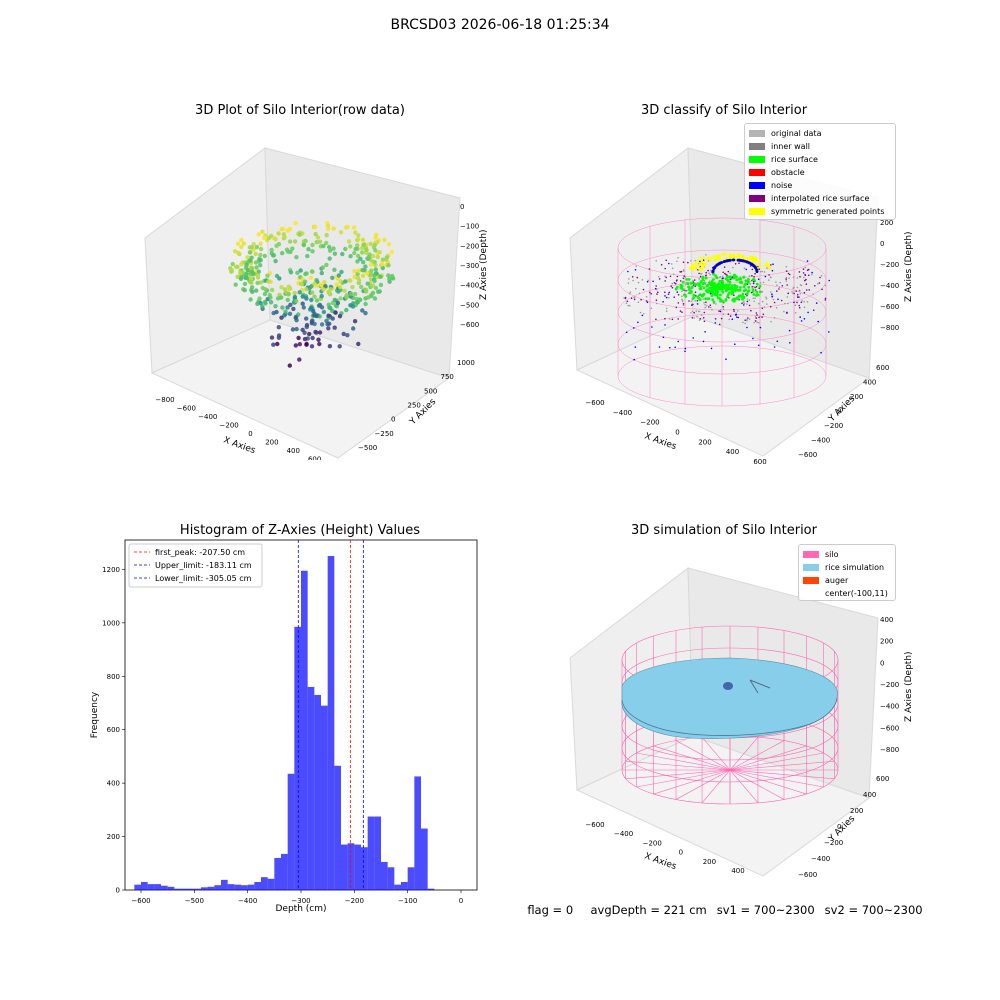  What do you see at coordinates (847, 593) in the screenshot?
I see `simulation-legend-entry: center(-100,11)` at bounding box center [847, 593].